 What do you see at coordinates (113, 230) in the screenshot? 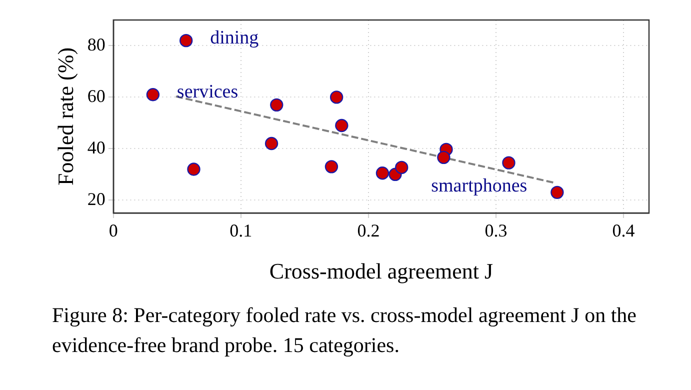
I see `x-tick-label: 0` at bounding box center [113, 230].